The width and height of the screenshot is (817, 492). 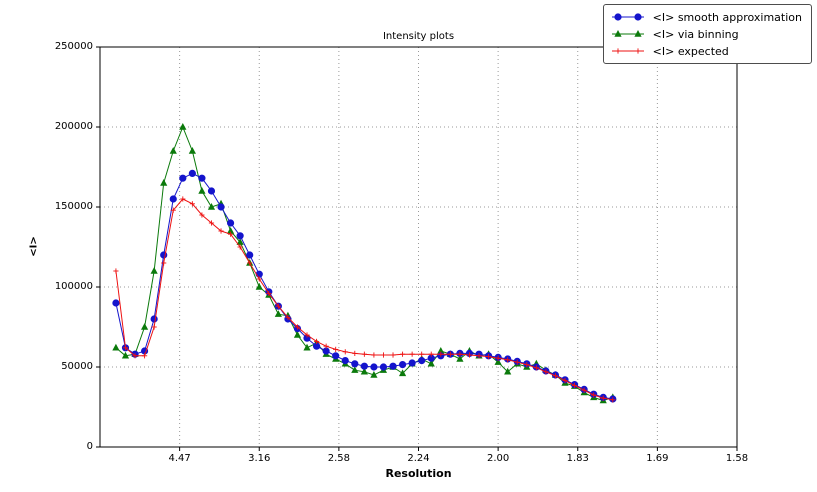 I want to click on x-tick-label: 1.83, so click(x=577, y=458).